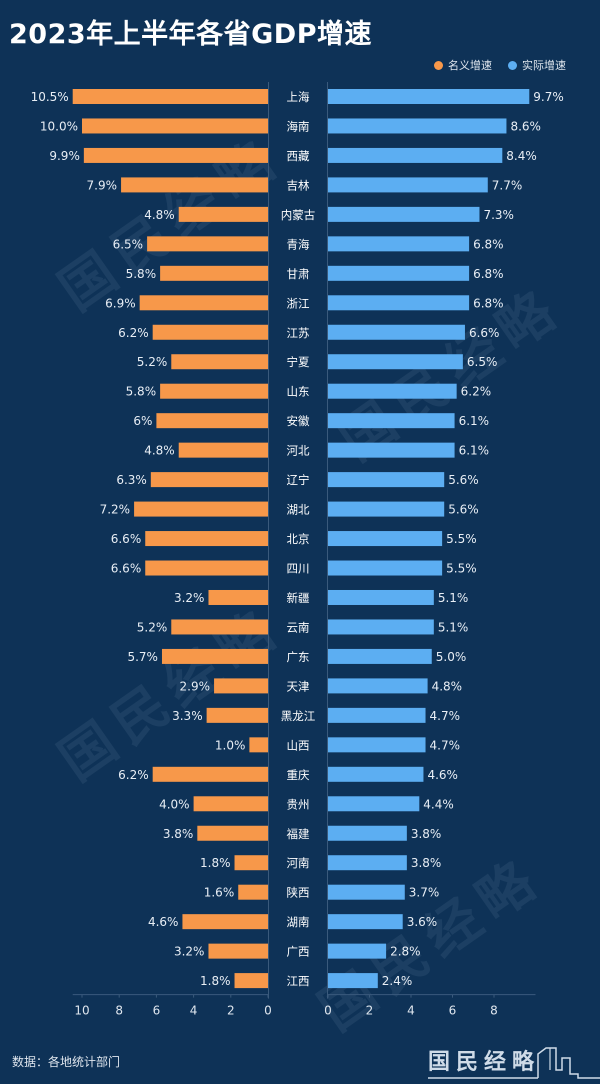 The width and height of the screenshot is (600, 1084). I want to click on label-real: 6.2%, so click(476, 392).